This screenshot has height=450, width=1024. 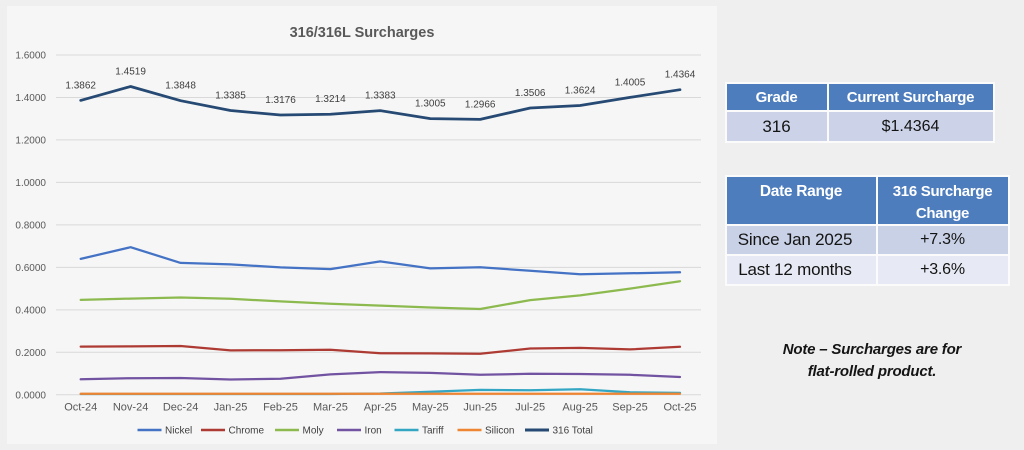 I want to click on svg-text: 1.3383, so click(x=380, y=96).